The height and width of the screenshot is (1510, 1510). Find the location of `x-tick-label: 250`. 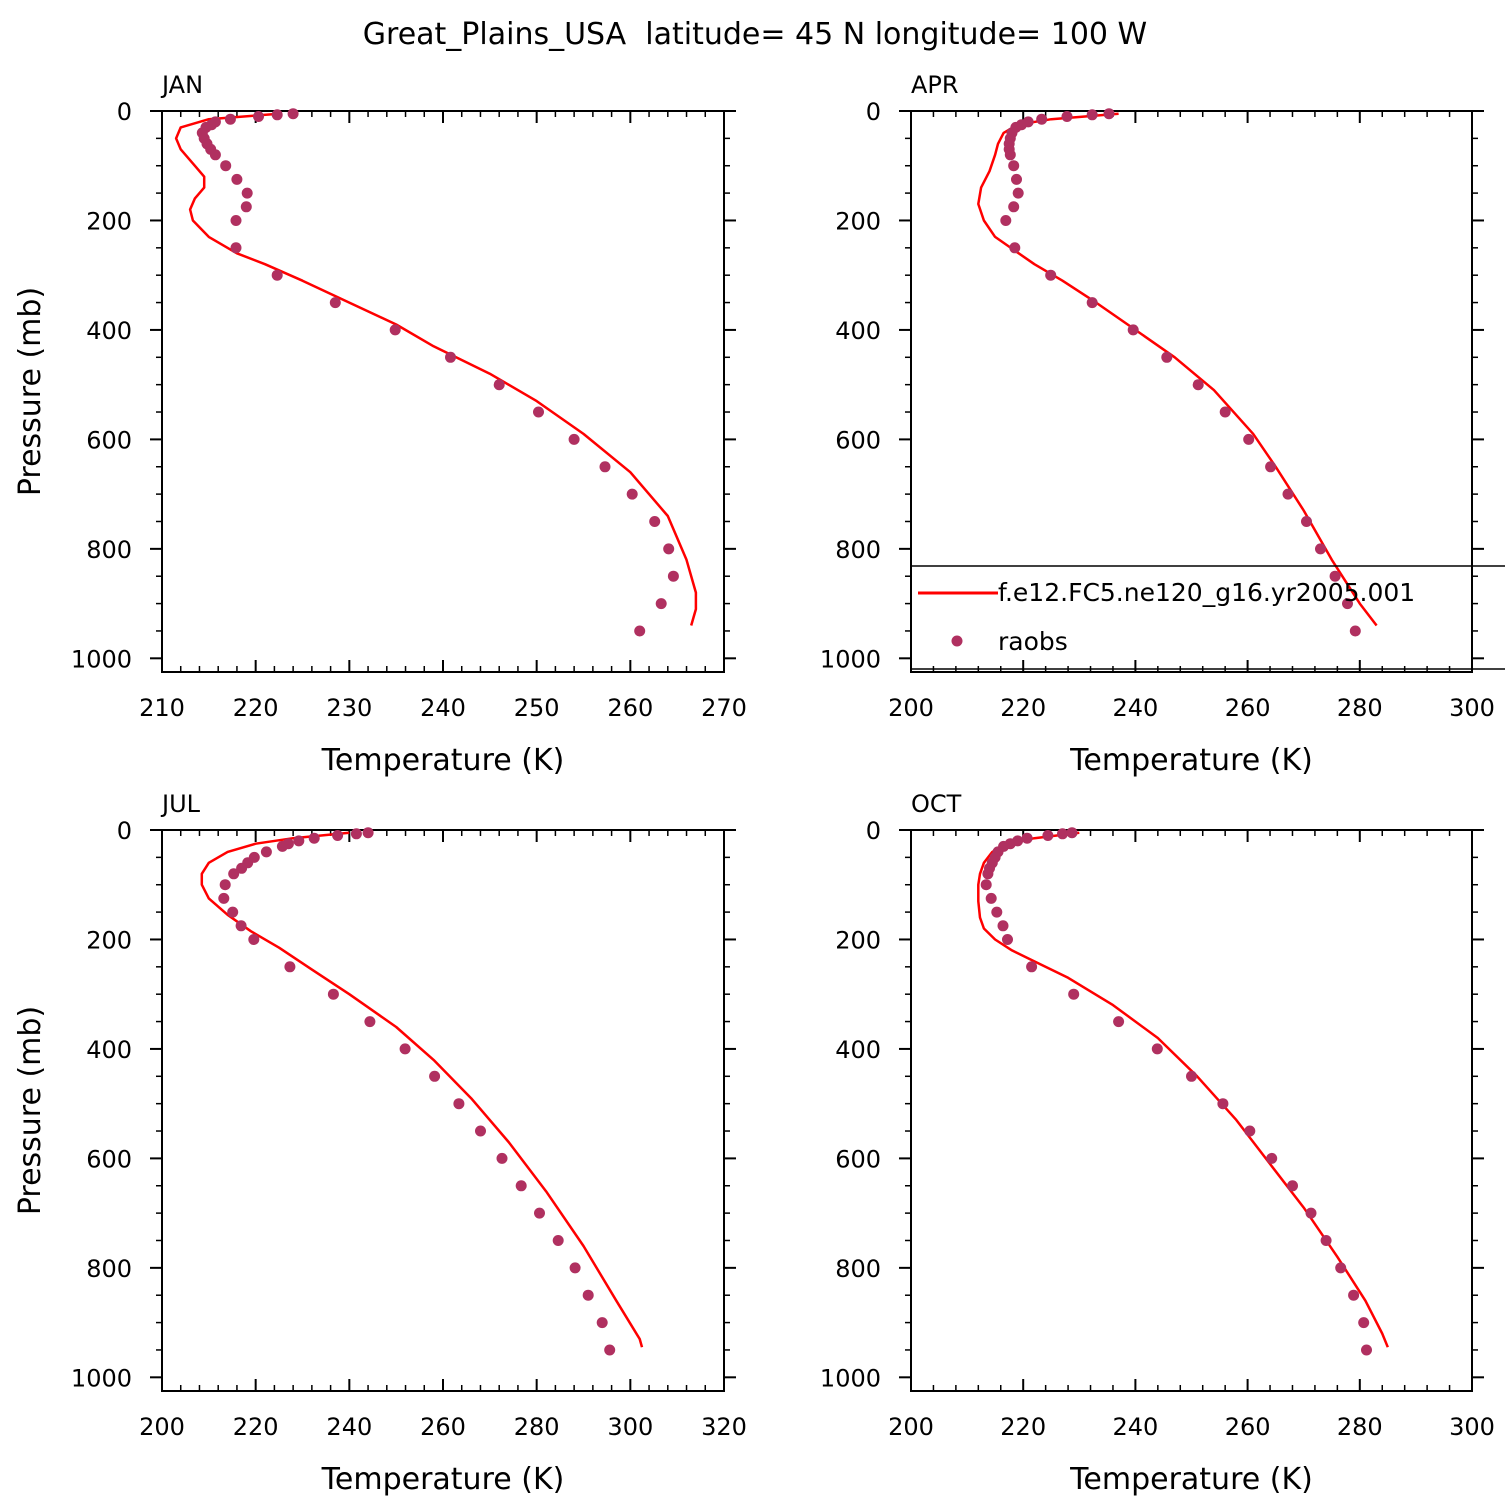

x-tick-label: 250 is located at coordinates (537, 708).